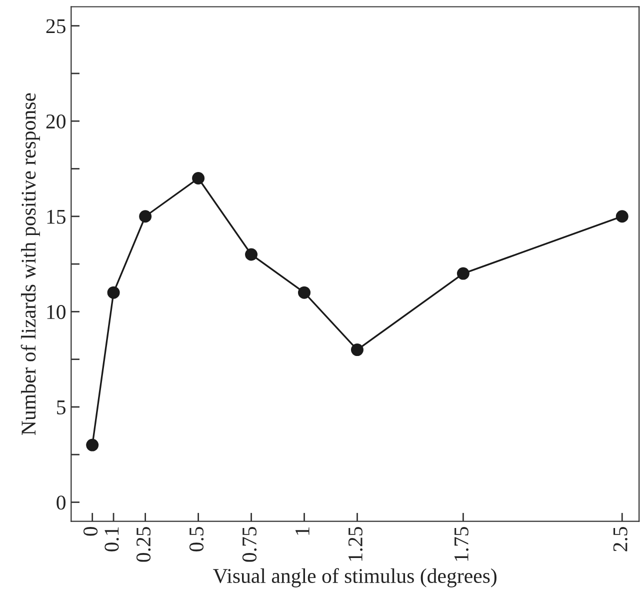  What do you see at coordinates (91, 531) in the screenshot?
I see `x-tick-label: 0` at bounding box center [91, 531].